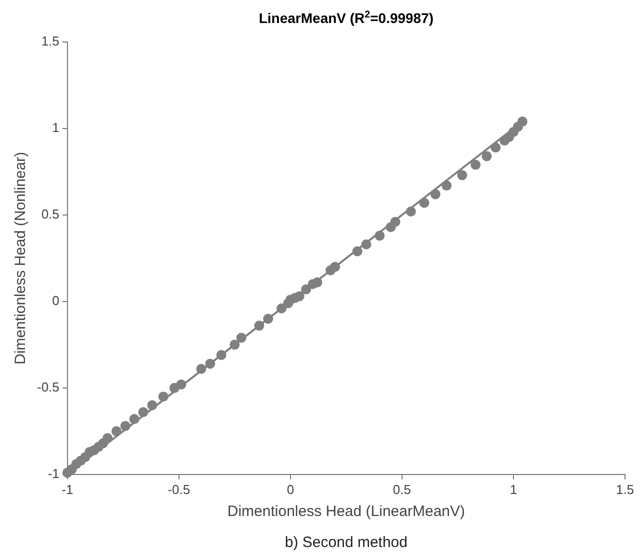  Describe the element at coordinates (179, 489) in the screenshot. I see `x-tick-label: -0.5` at that location.